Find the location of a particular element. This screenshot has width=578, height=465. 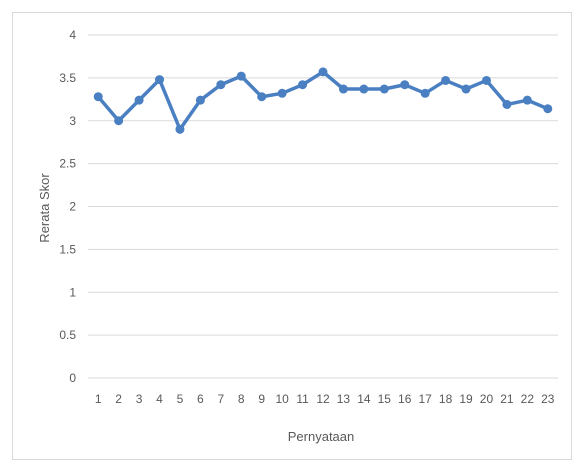

x-tick-label: 12 is located at coordinates (323, 399).